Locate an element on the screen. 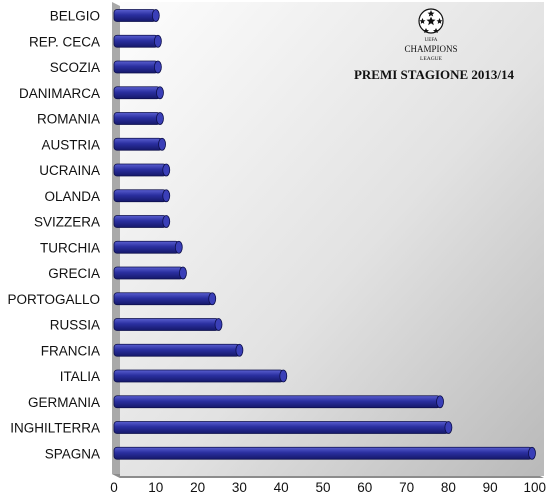 The height and width of the screenshot is (494, 547). bar-austria is located at coordinates (139, 144).